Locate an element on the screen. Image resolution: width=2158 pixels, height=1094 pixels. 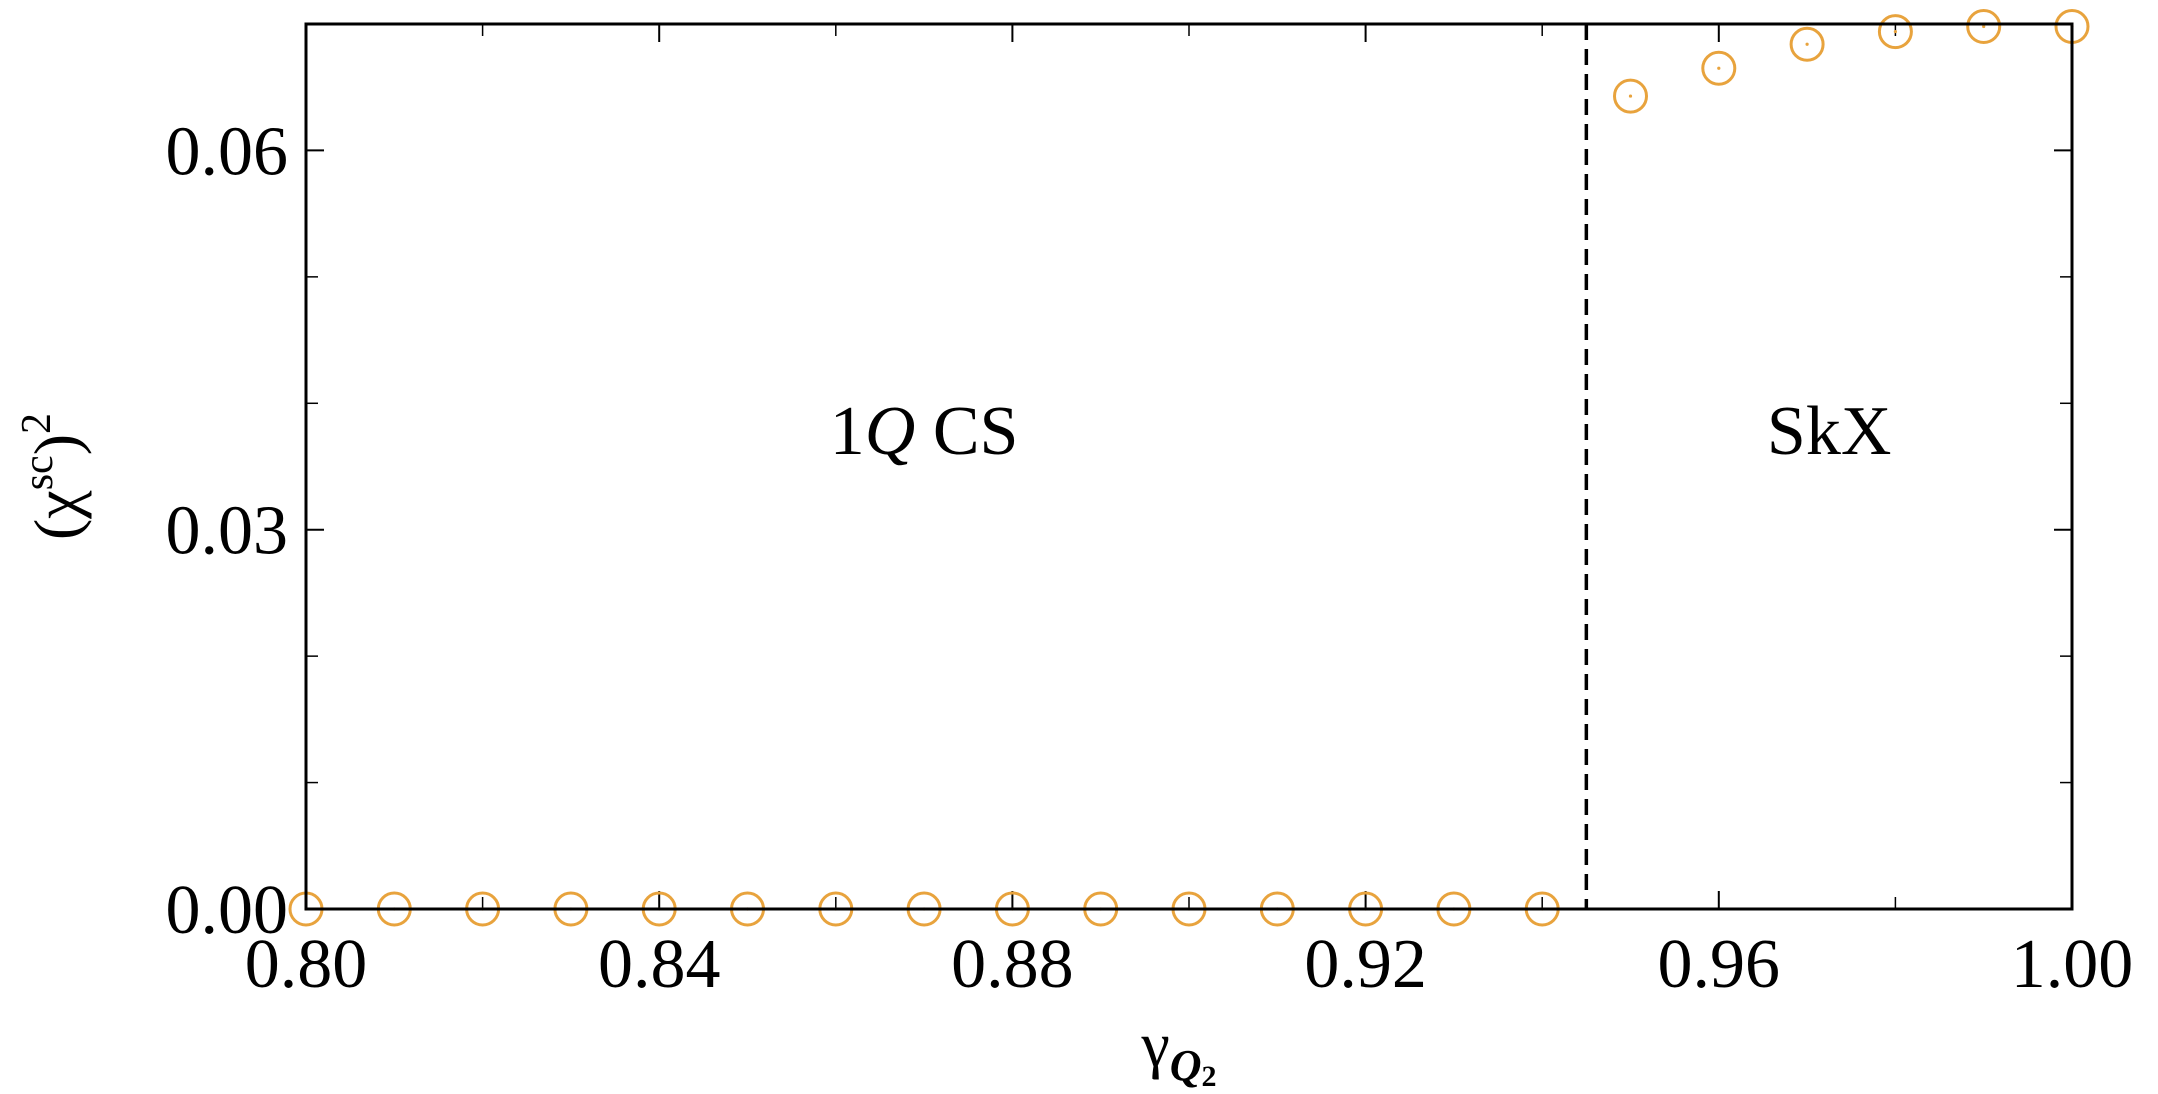
region-label: SkX is located at coordinates (1829, 431).